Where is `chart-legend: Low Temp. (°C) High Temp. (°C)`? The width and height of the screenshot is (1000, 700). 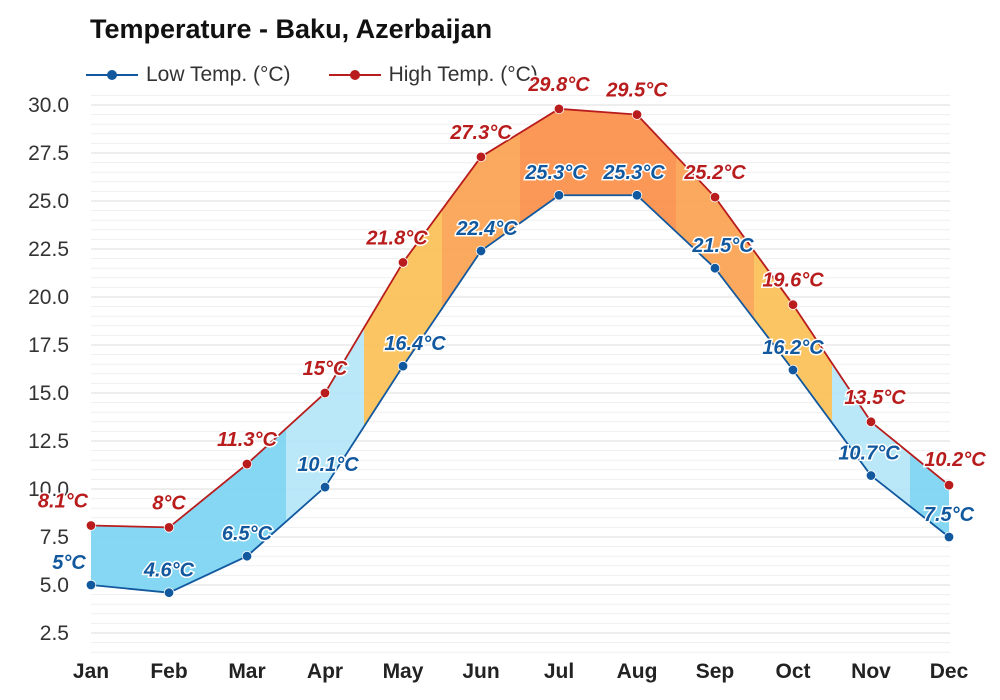
chart-legend: Low Temp. (°C) High Temp. (°C) is located at coordinates (312, 75).